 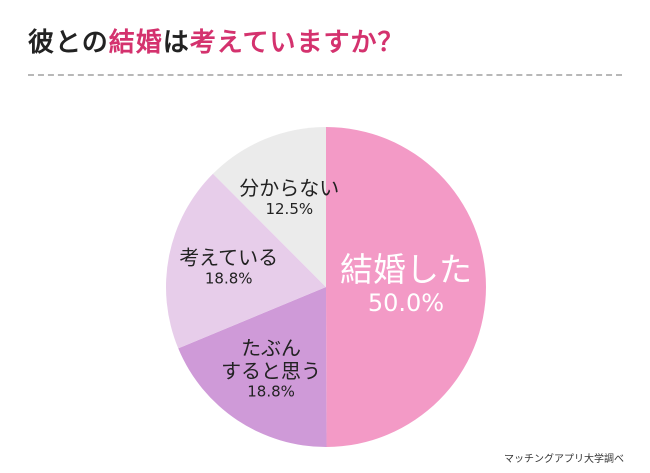 I want to click on slice-label-2-line-1: たぶん, so click(x=271, y=348).